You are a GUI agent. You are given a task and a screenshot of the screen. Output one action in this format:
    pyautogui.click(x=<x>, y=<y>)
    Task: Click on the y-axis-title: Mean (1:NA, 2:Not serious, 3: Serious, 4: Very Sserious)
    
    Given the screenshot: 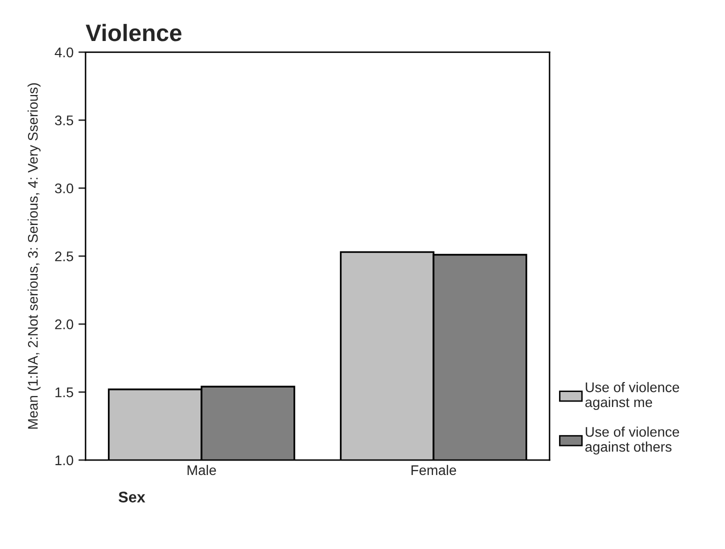 What is the action you would take?
    pyautogui.click(x=34, y=256)
    